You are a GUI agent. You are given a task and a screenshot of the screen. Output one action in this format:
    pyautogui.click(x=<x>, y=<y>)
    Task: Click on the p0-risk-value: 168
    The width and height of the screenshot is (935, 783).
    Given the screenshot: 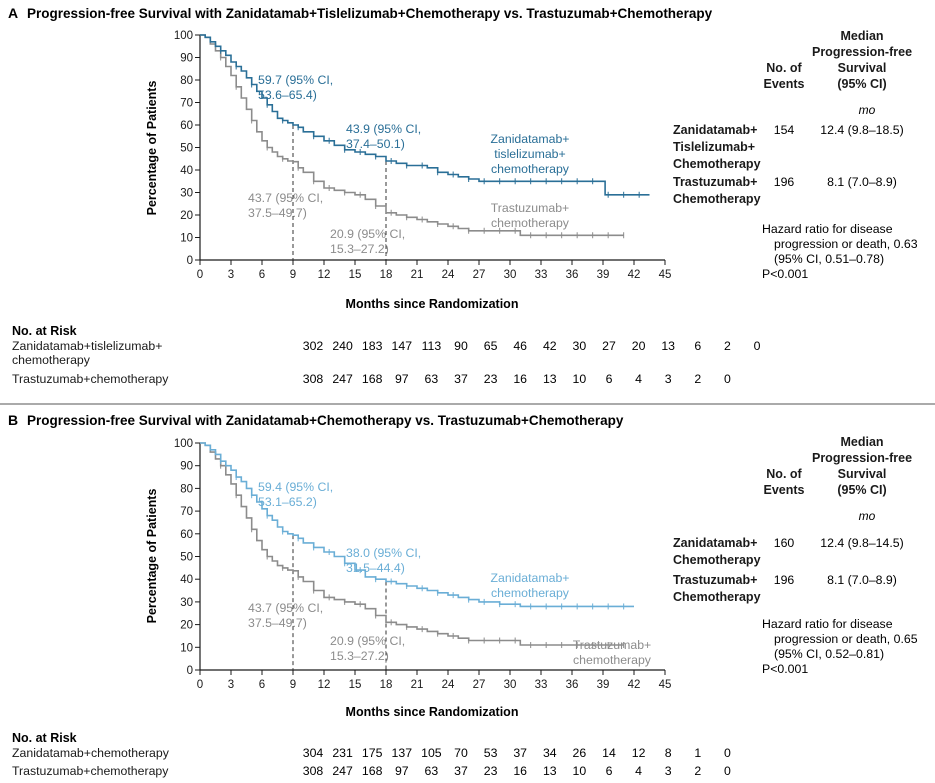 What is the action you would take?
    pyautogui.click(x=372, y=379)
    